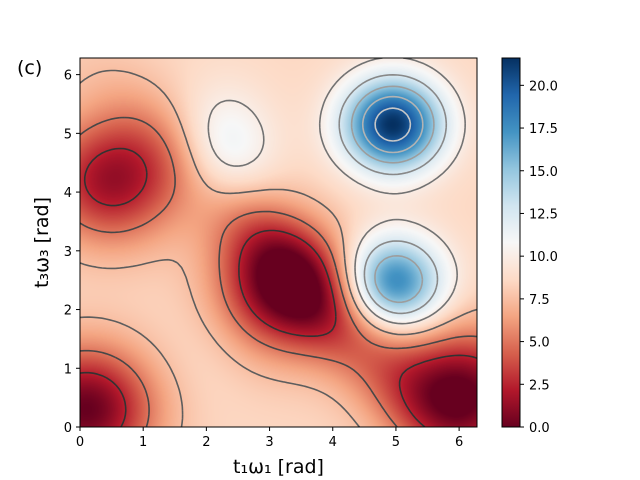 The height and width of the screenshot is (480, 640). What do you see at coordinates (539, 300) in the screenshot?
I see `colorbar-tick-label: 7.5` at bounding box center [539, 300].